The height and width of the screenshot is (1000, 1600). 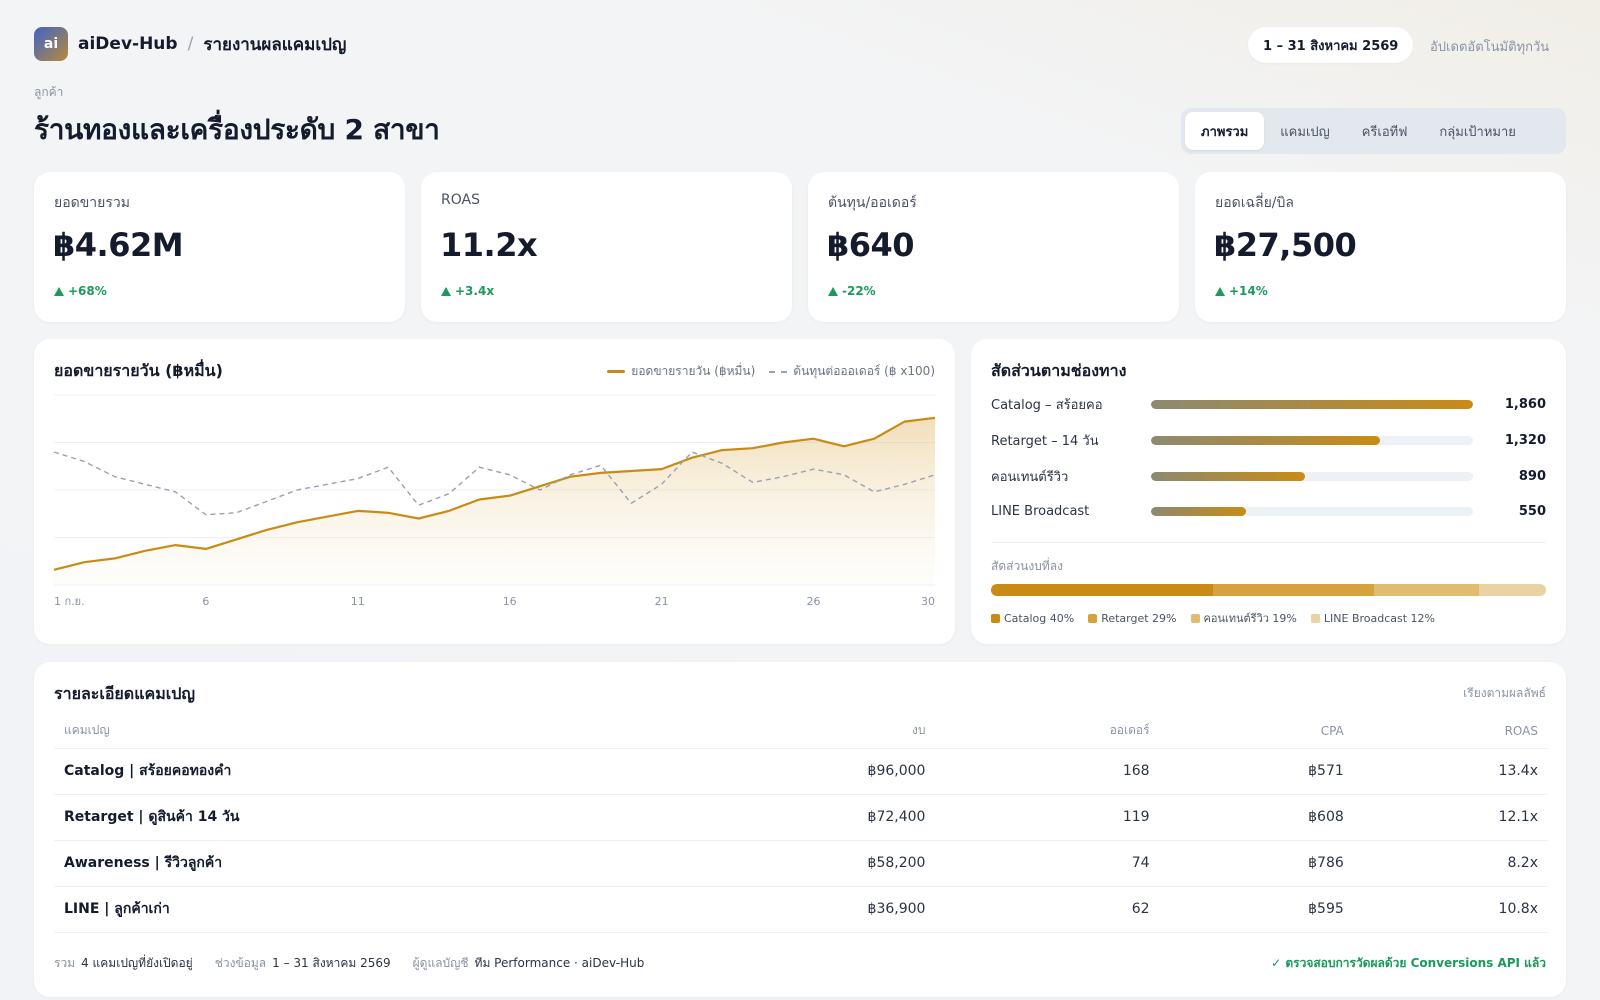 What do you see at coordinates (693, 371) in the screenshot?
I see `legend-label-sales: ยอดขายรายวัน (฿หมื่น)` at bounding box center [693, 371].